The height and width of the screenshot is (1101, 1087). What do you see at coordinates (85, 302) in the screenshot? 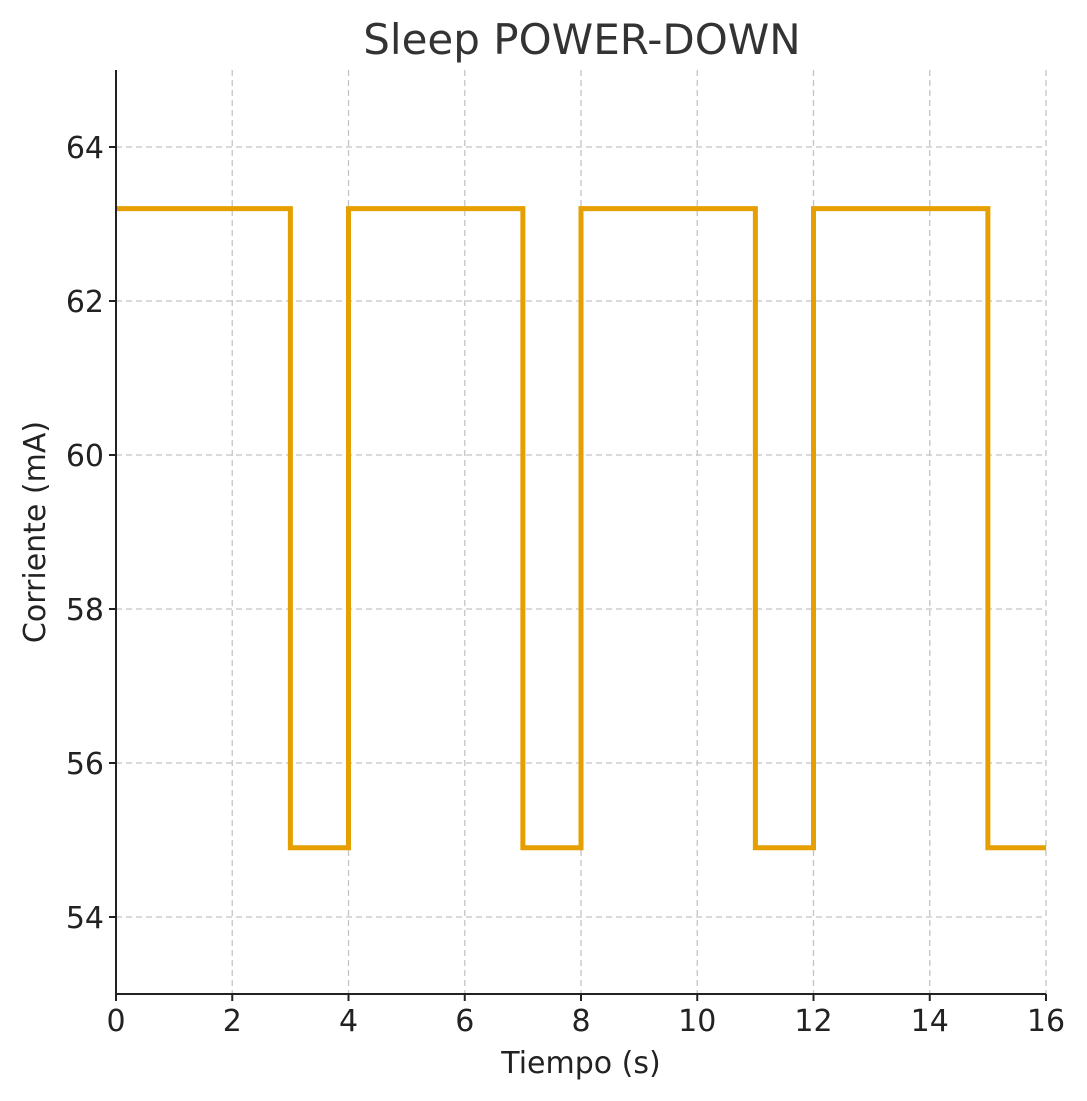
I see `y-tick-label: 62` at bounding box center [85, 302].